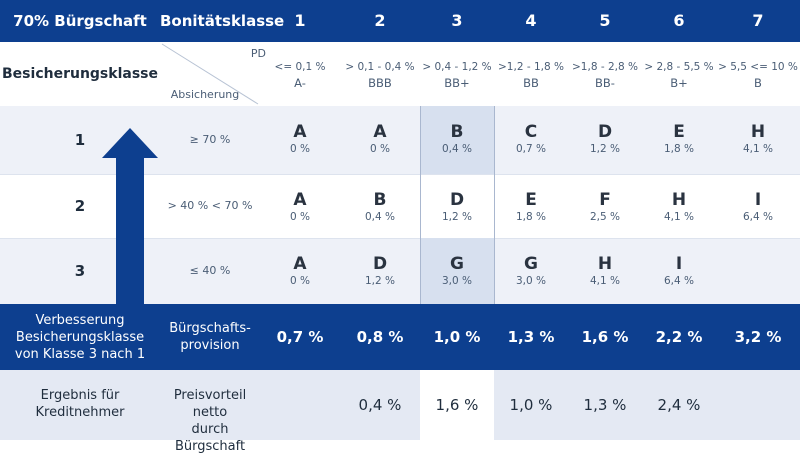 This screenshot has height=455, width=800. Describe the element at coordinates (457, 83) in the screenshot. I see `rating: BB+` at that location.